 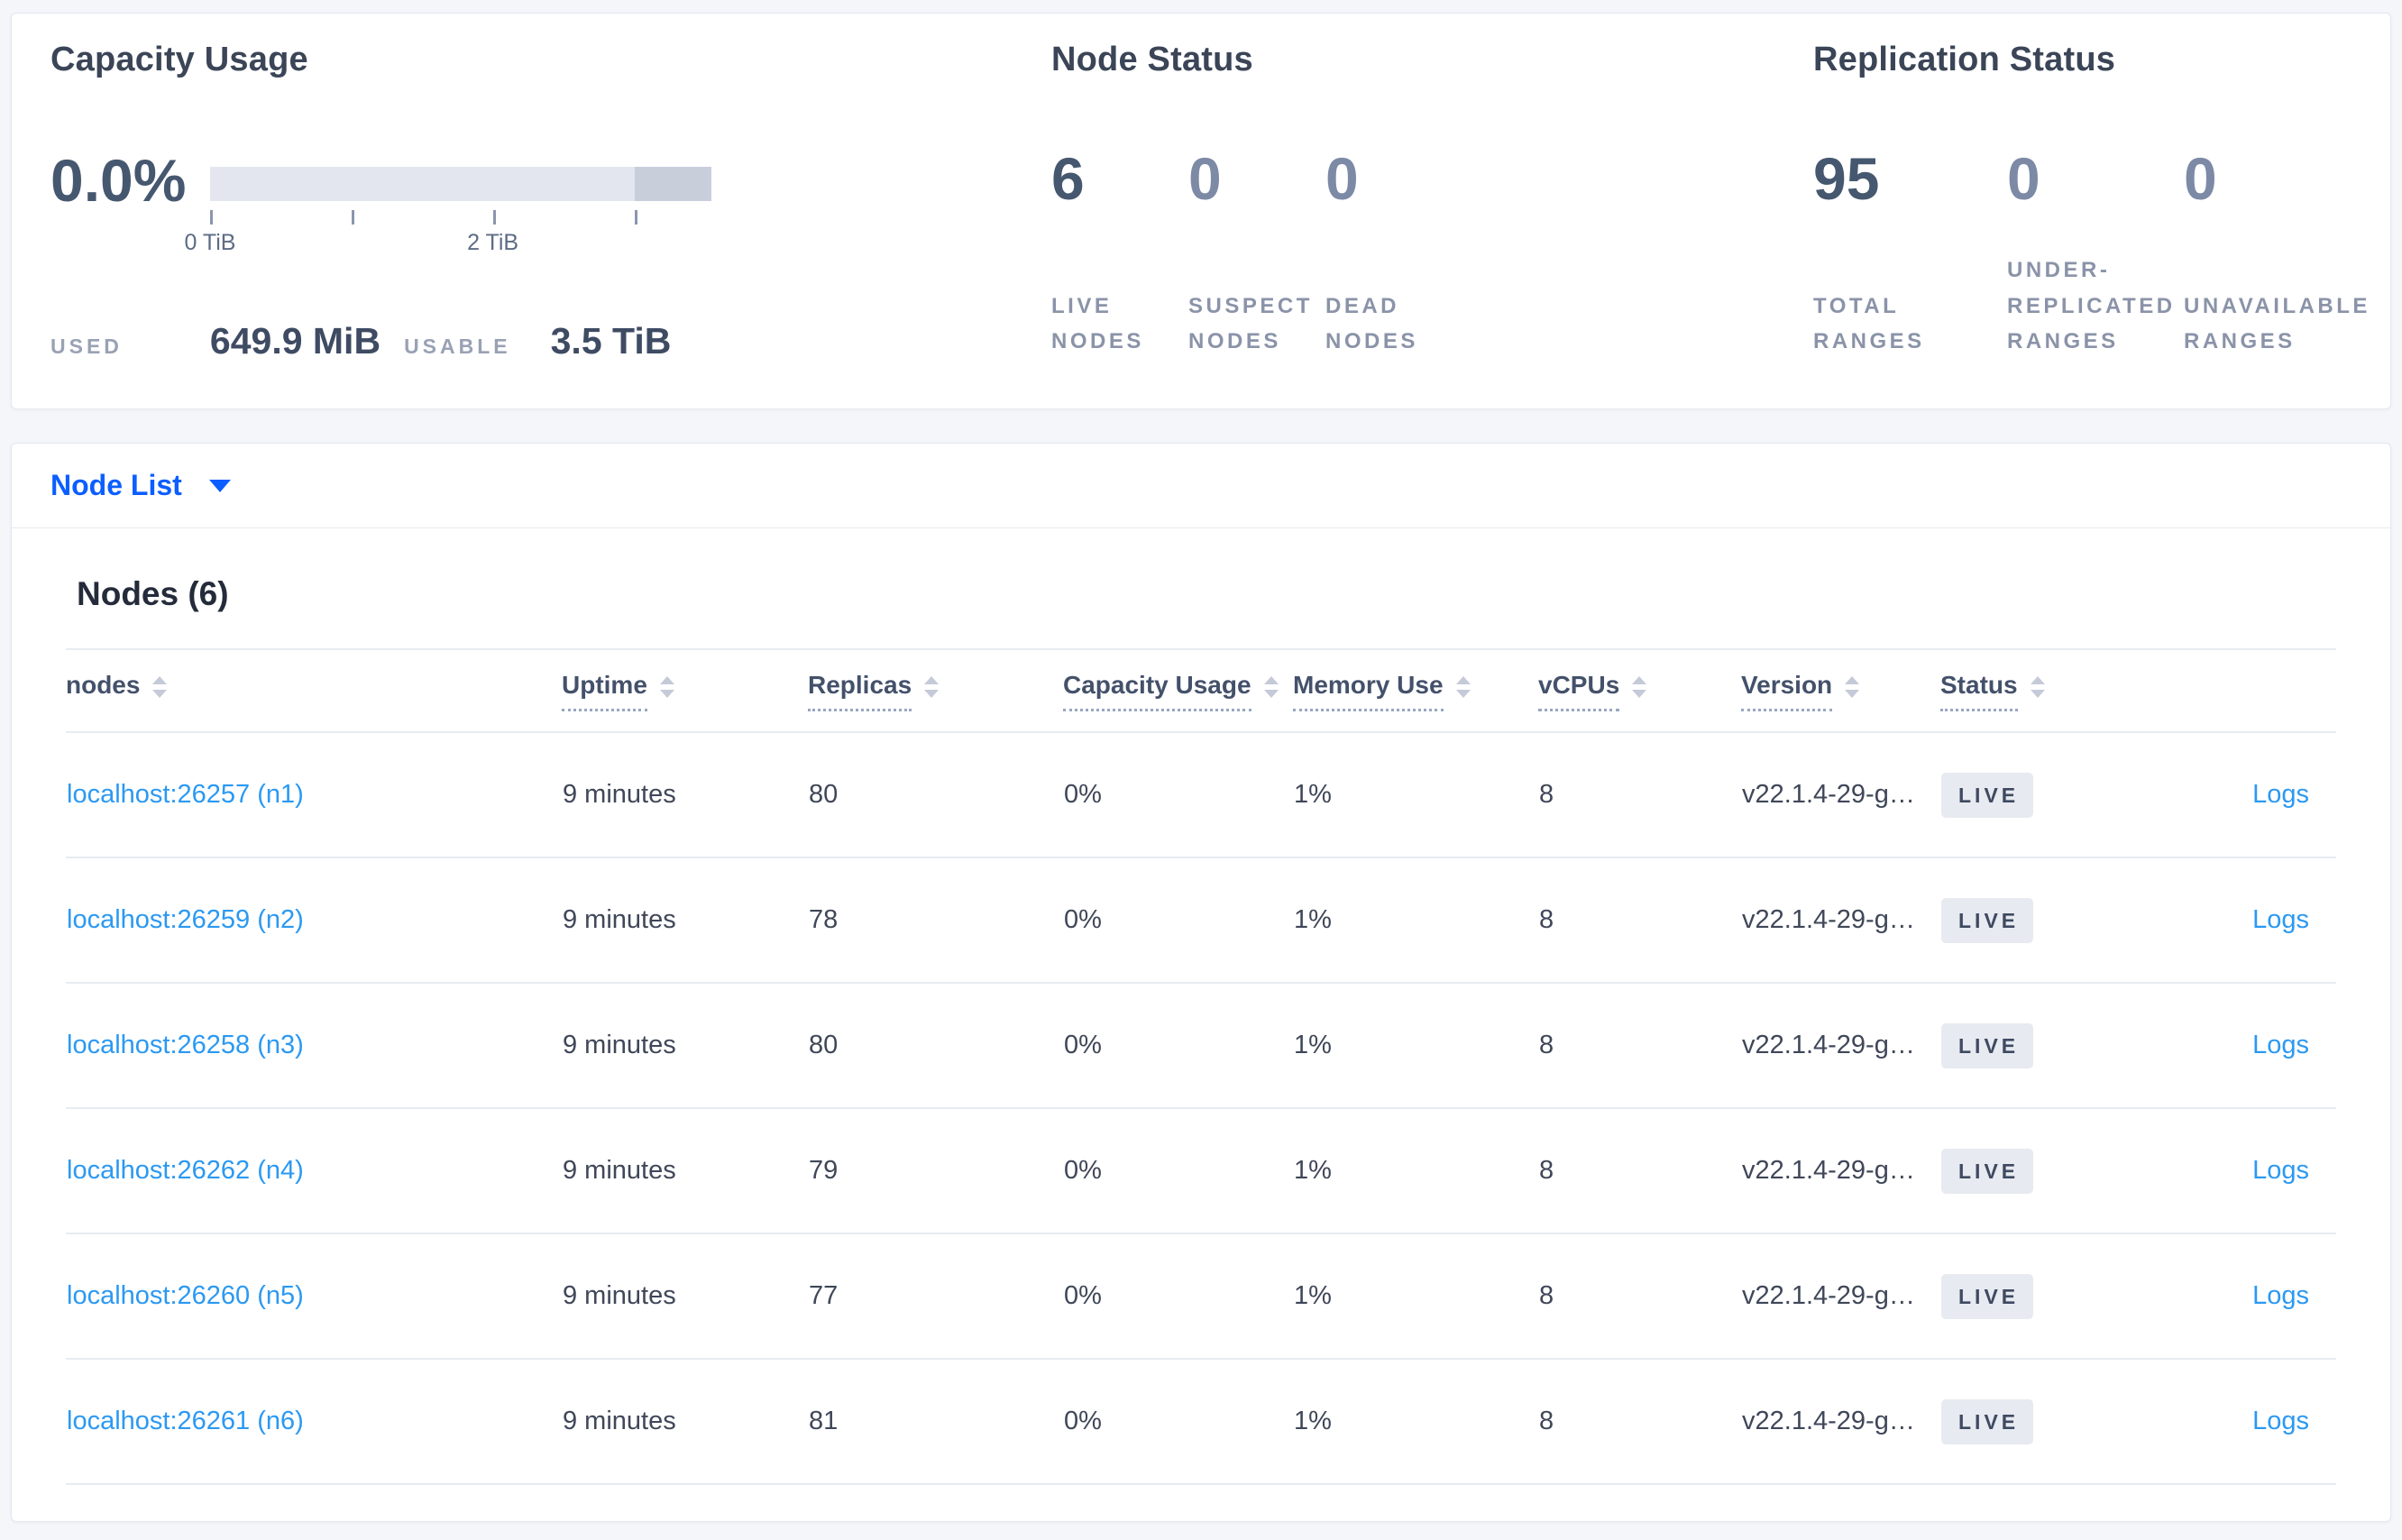 What do you see at coordinates (2281, 254) in the screenshot?
I see `unavailable-ranges-stat: 0 UNAVAILABLE RANGES` at bounding box center [2281, 254].